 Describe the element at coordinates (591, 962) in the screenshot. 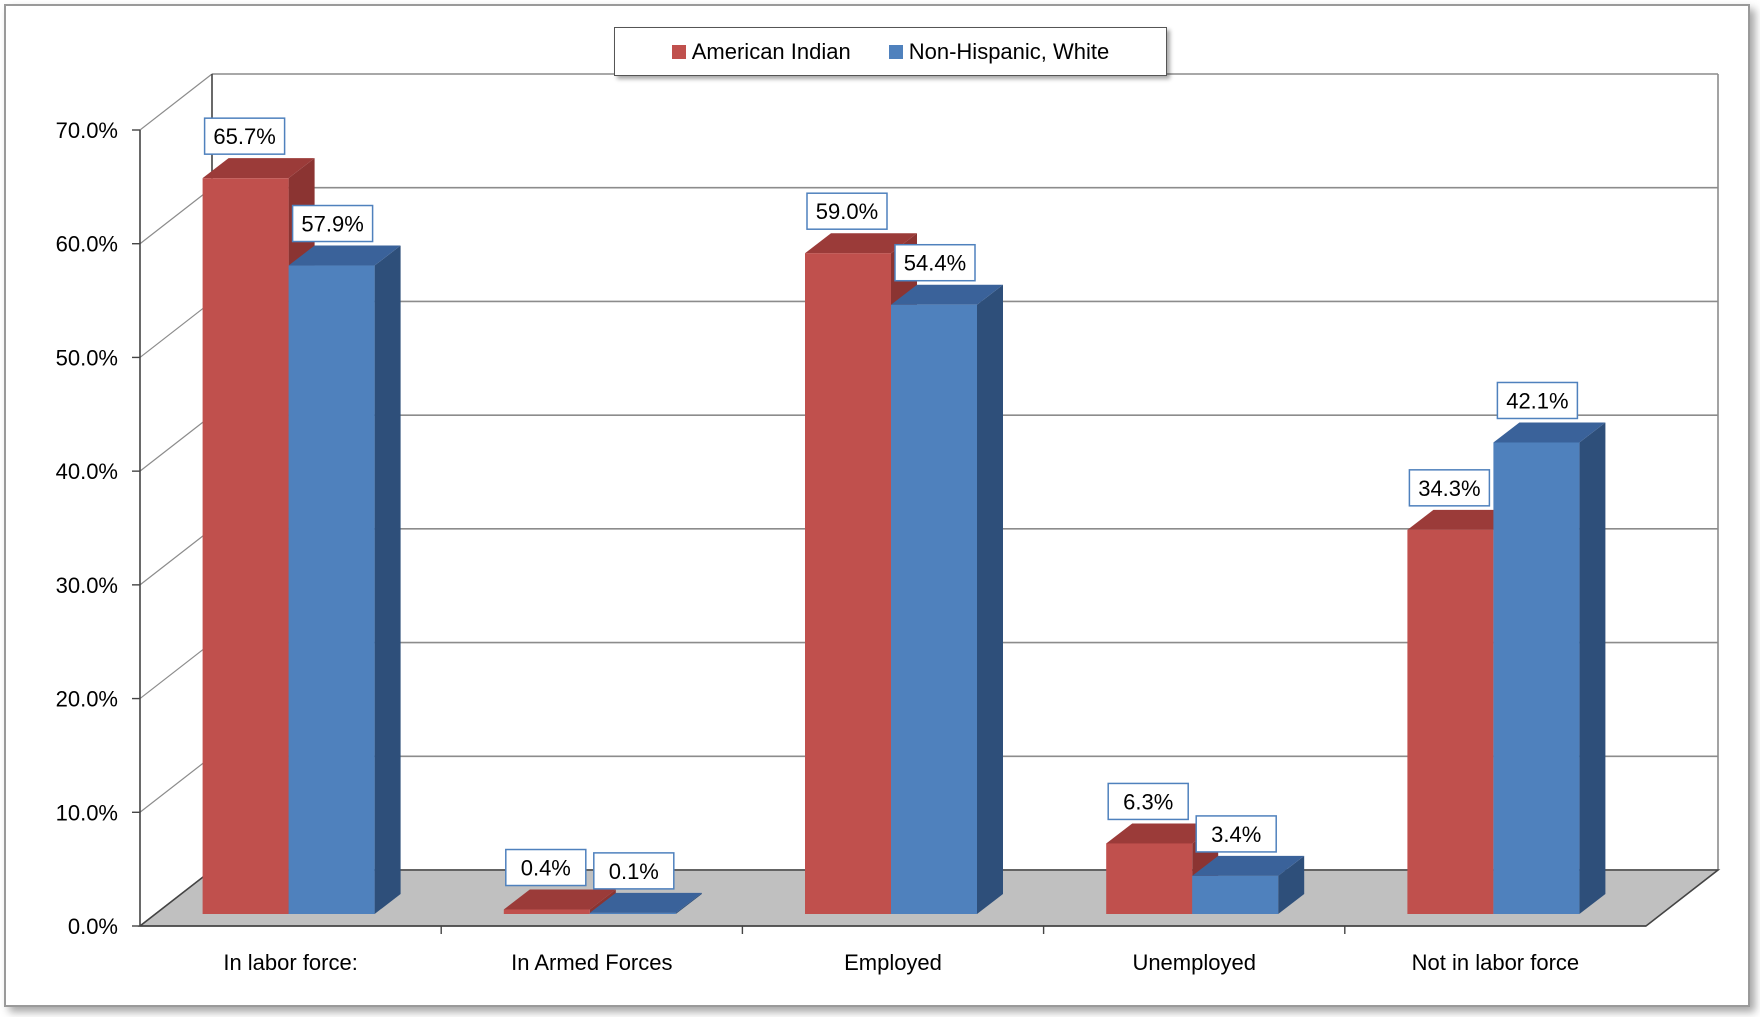

I see `x-tick-label-in-armed-forces: In Armed Forces` at that location.